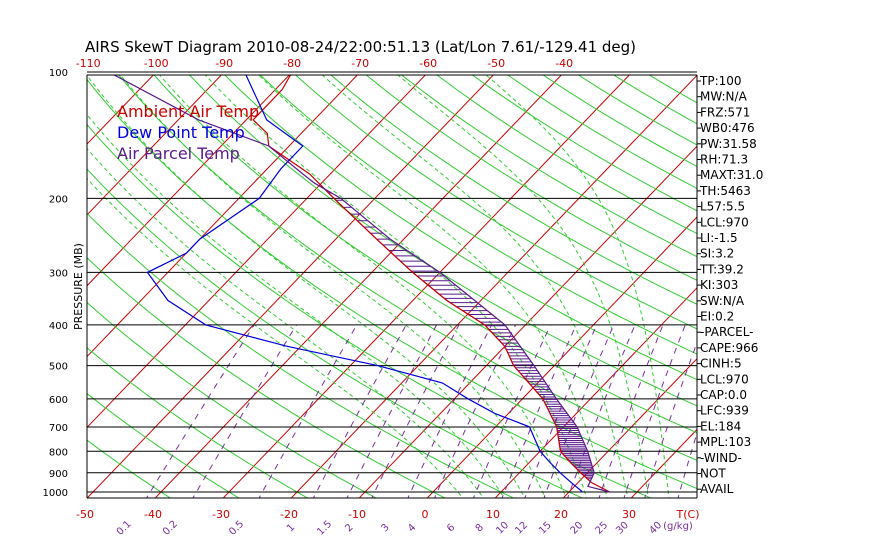  I want to click on mixing-ratio-label: 15, so click(545, 528).